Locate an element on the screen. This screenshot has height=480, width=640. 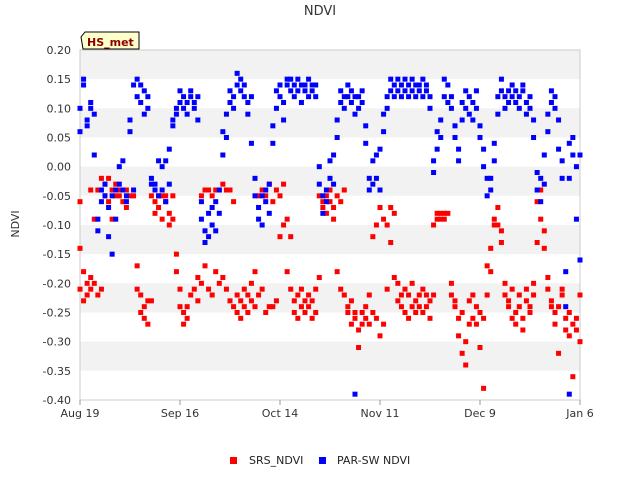
x-axis-ticks: Aug 19 Sep 16 Oct 14 Nov 11 Dec 9 Jan 6 is located at coordinates (327, 410).